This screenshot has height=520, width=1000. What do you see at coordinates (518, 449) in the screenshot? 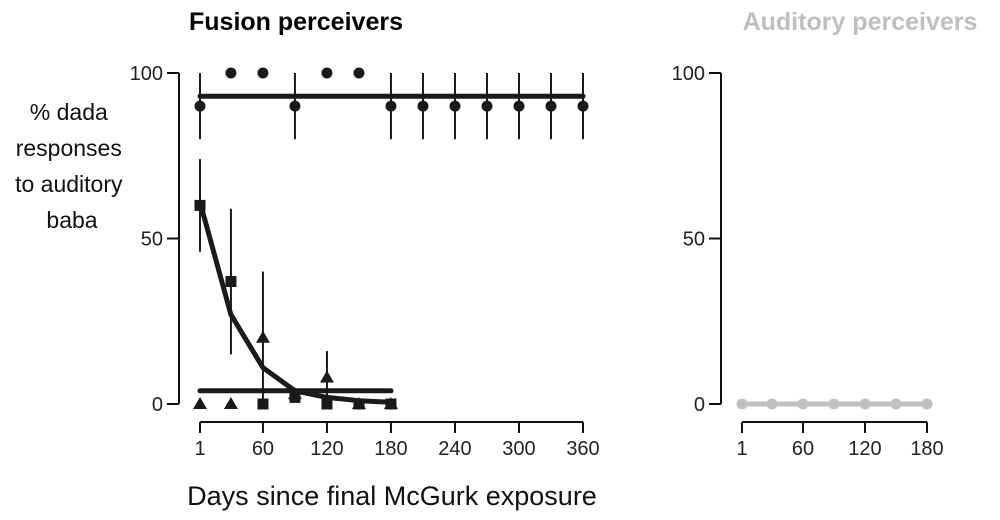
I see `x-tick-label: 300` at bounding box center [518, 449].